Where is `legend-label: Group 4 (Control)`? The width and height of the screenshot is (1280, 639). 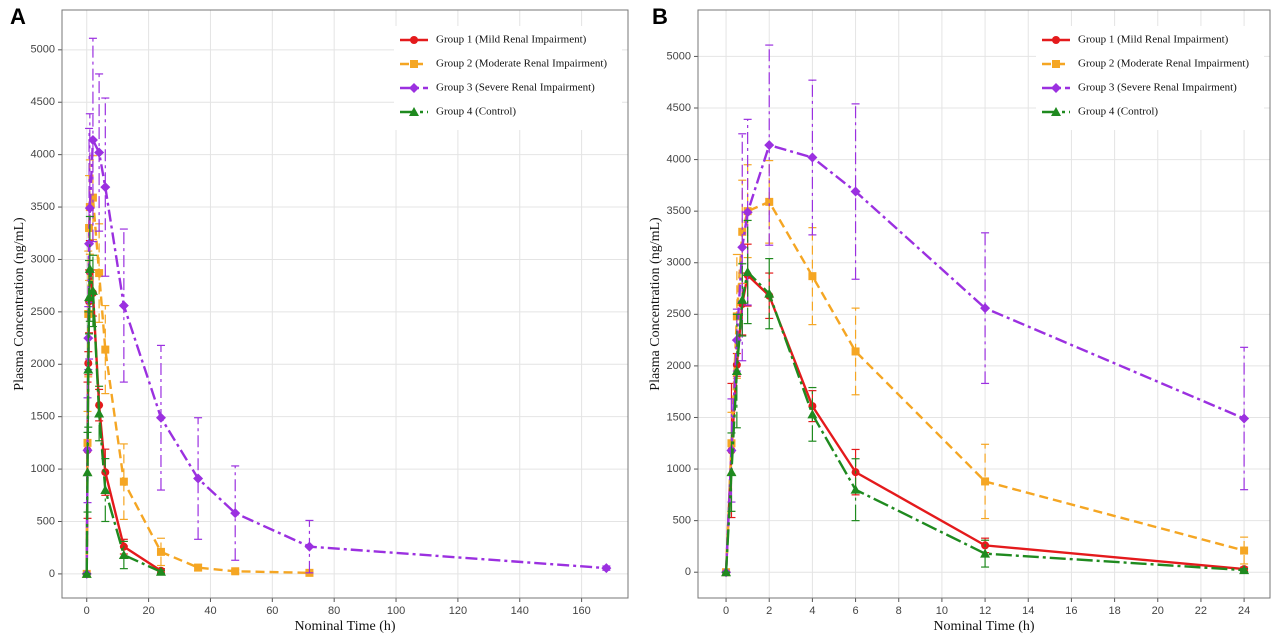
legend-label: Group 4 (Control) is located at coordinates (476, 112).